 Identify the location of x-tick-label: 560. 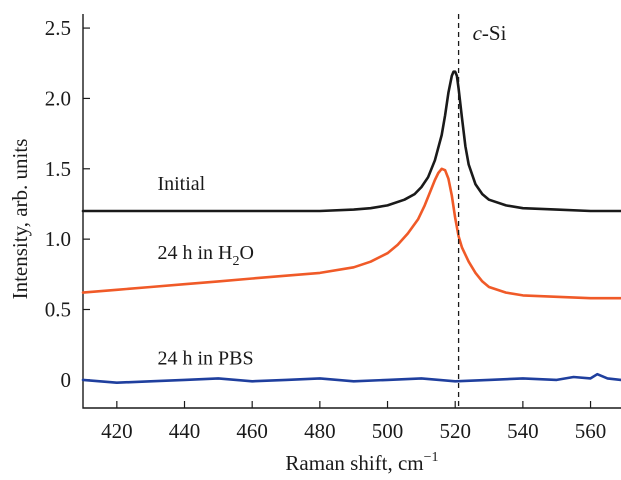
(591, 431).